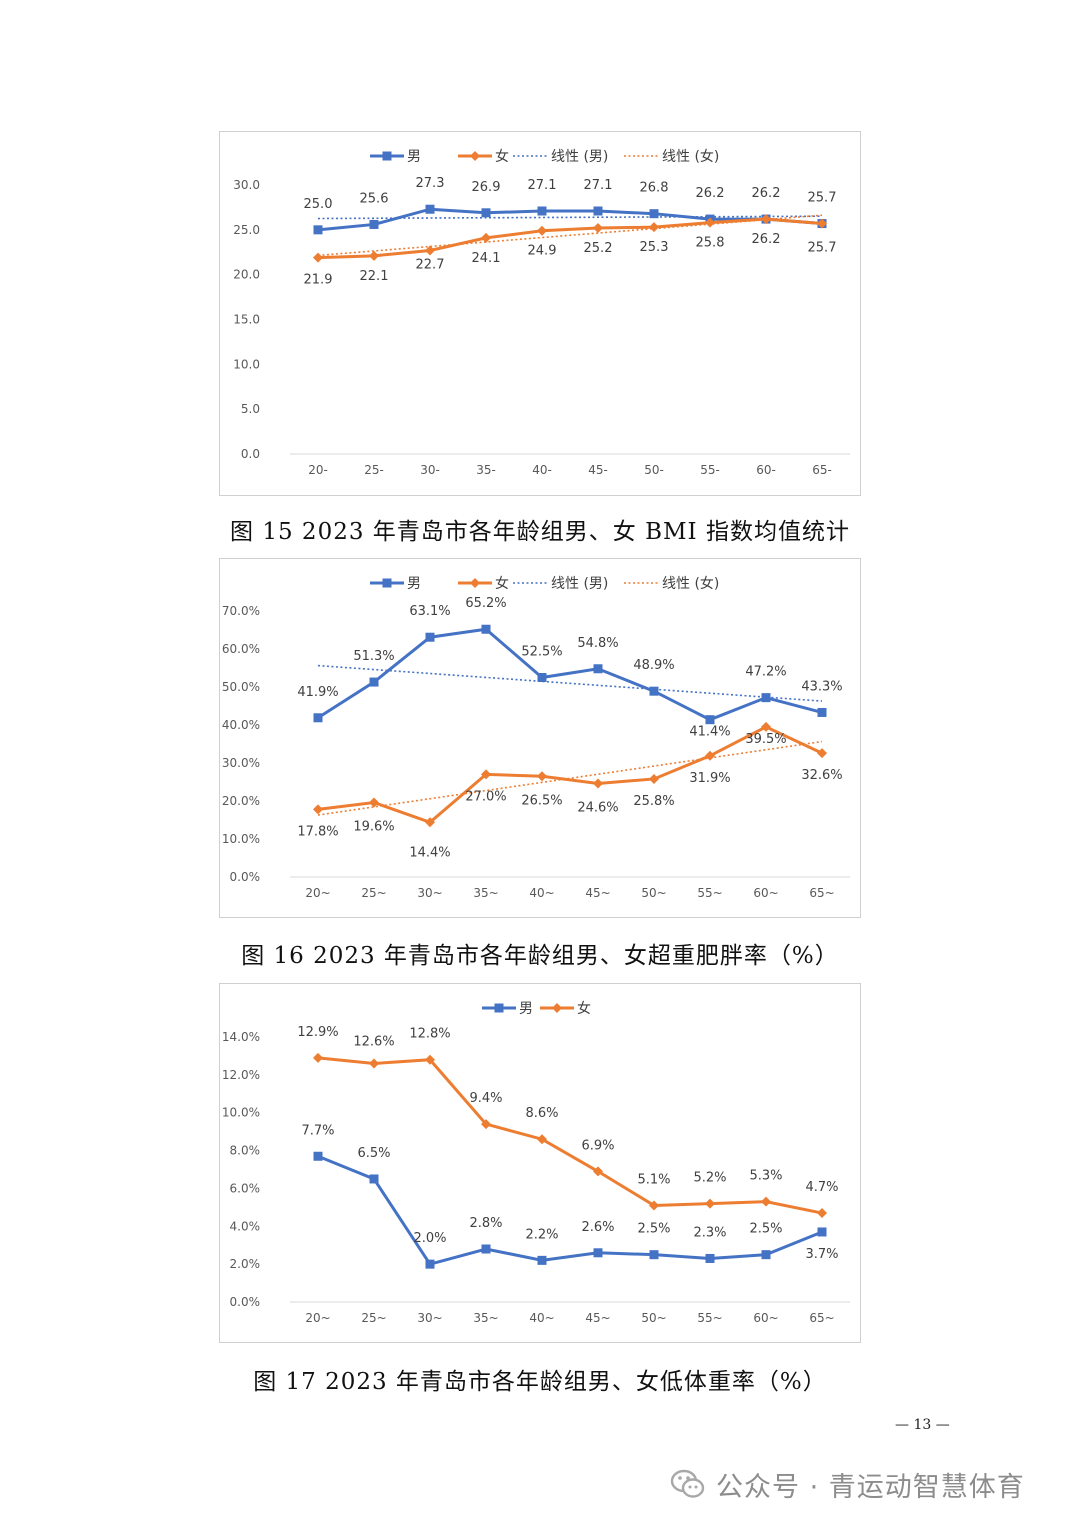 The width and height of the screenshot is (1080, 1527). What do you see at coordinates (570, 1210) in the screenshot?
I see `series-line-male` at bounding box center [570, 1210].